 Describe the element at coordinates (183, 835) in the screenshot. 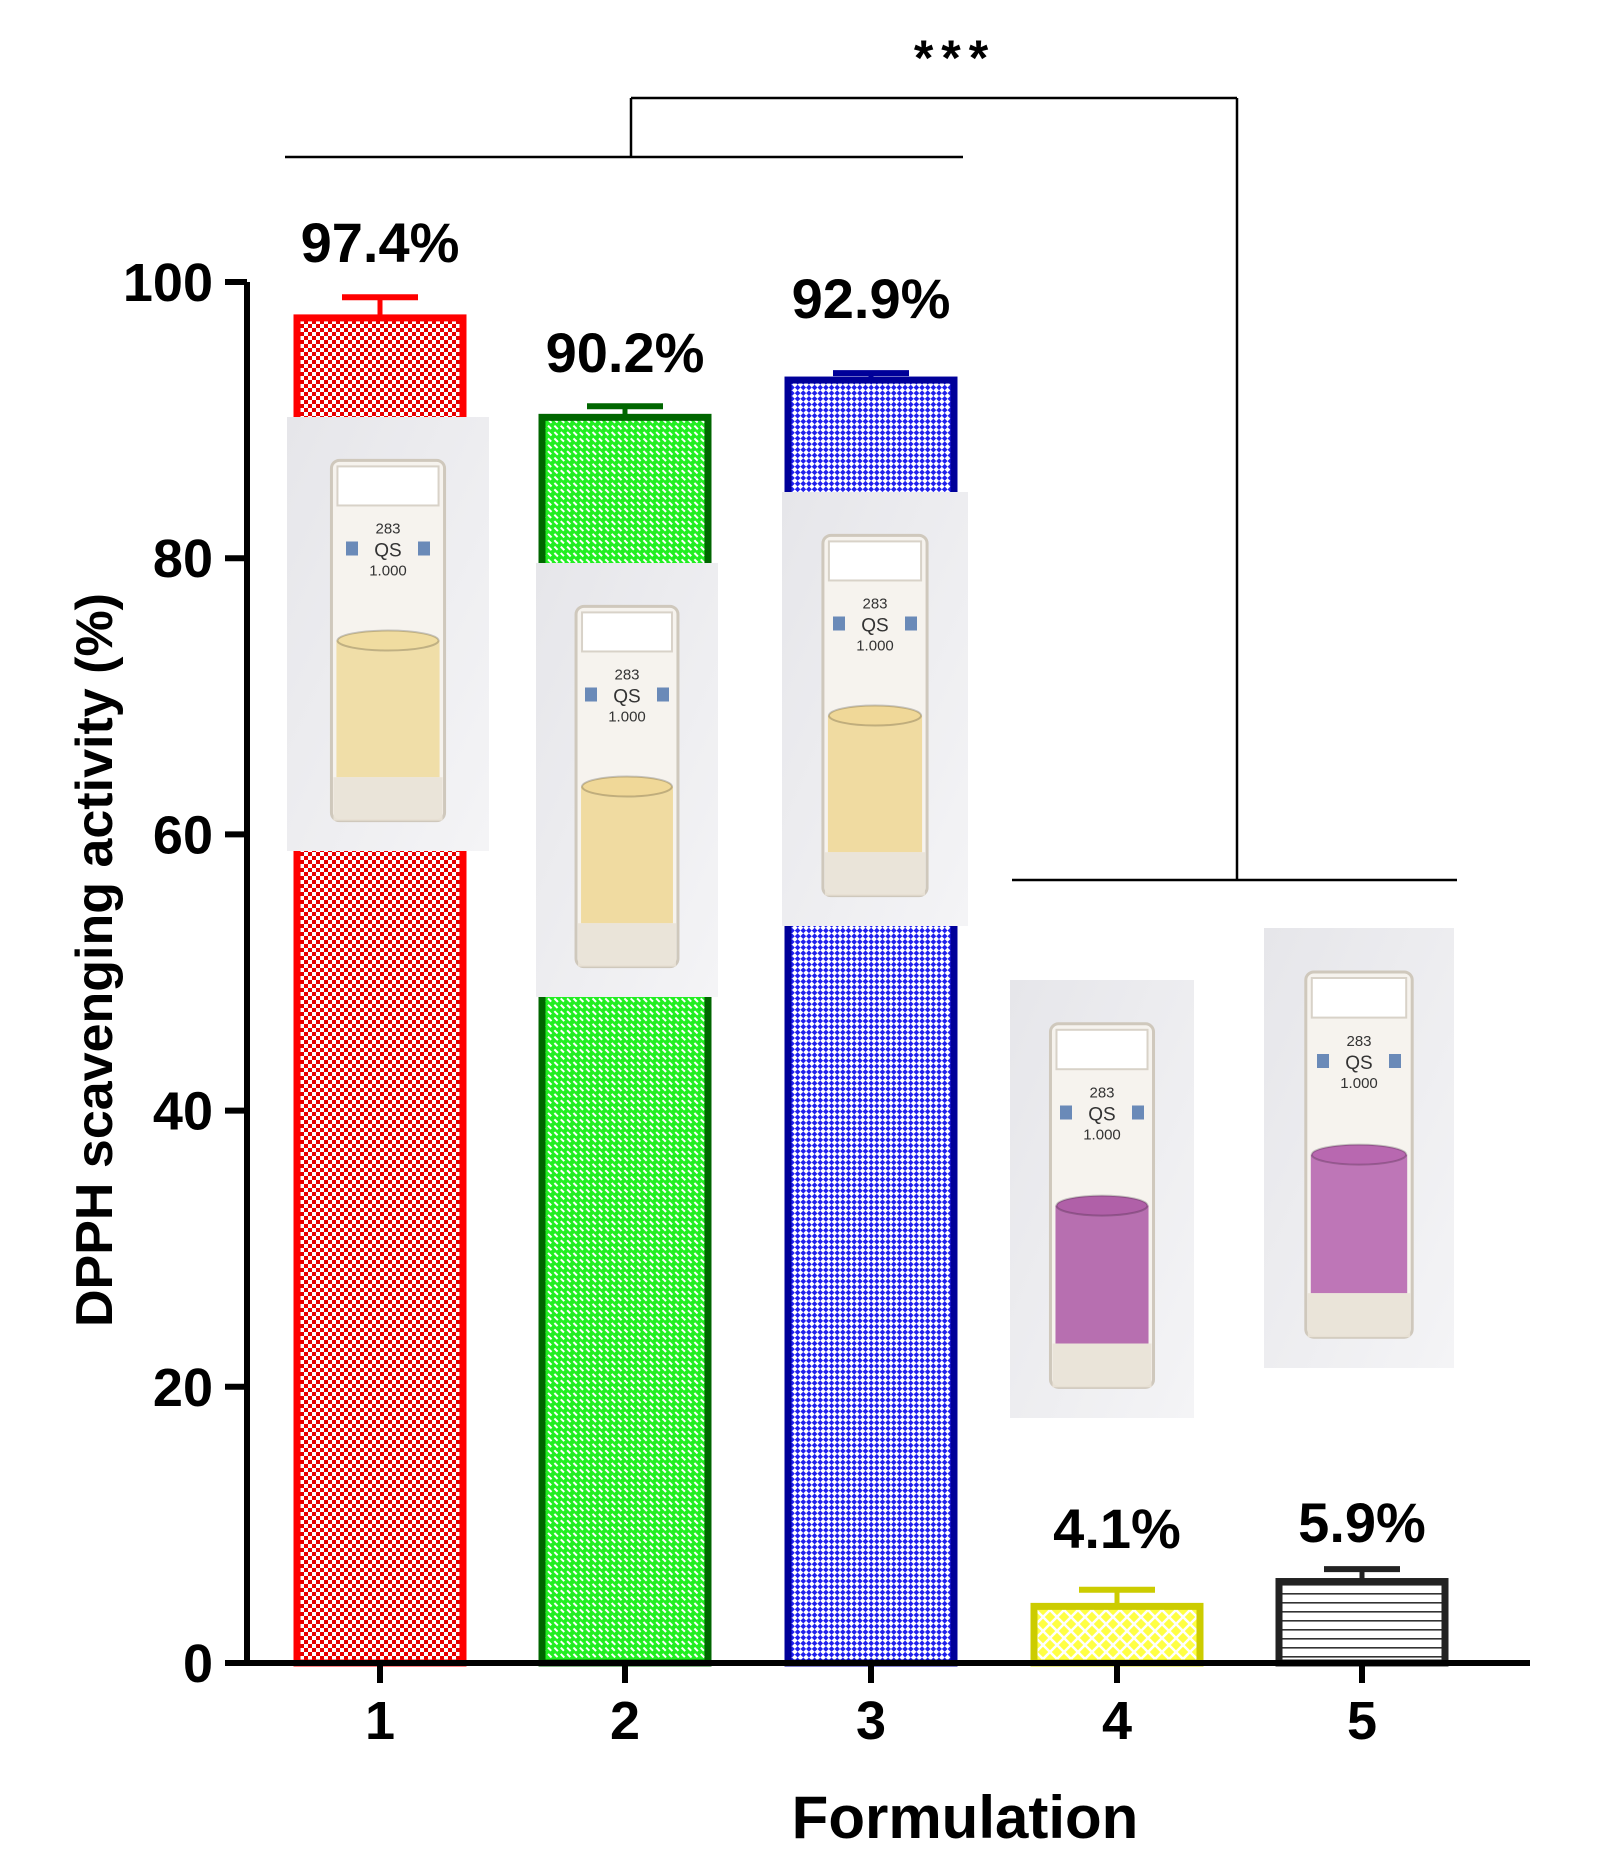

I see `y-tick-label-60: 60` at that location.